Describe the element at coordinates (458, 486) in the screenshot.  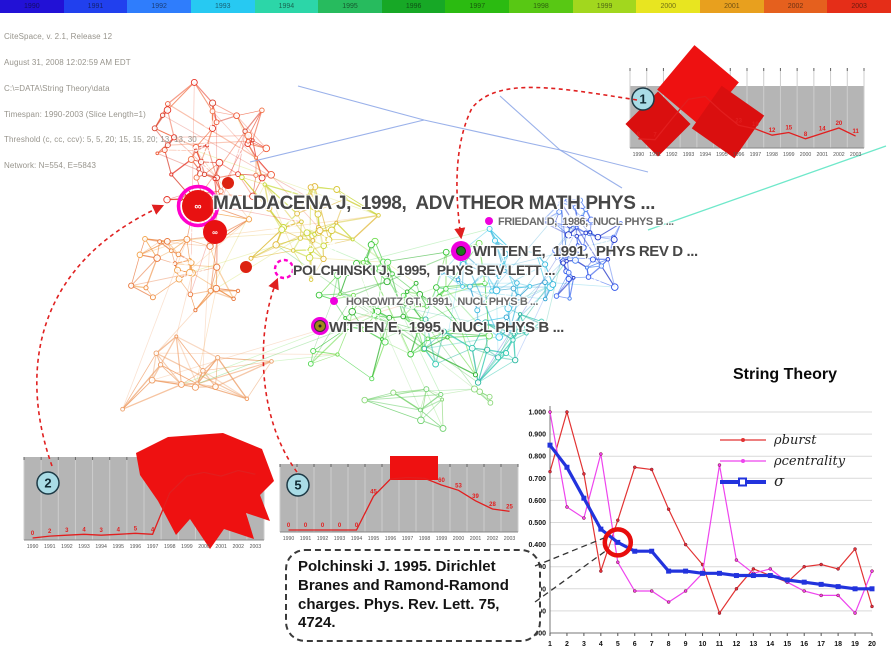
I see `svg-text: 53` at that location.